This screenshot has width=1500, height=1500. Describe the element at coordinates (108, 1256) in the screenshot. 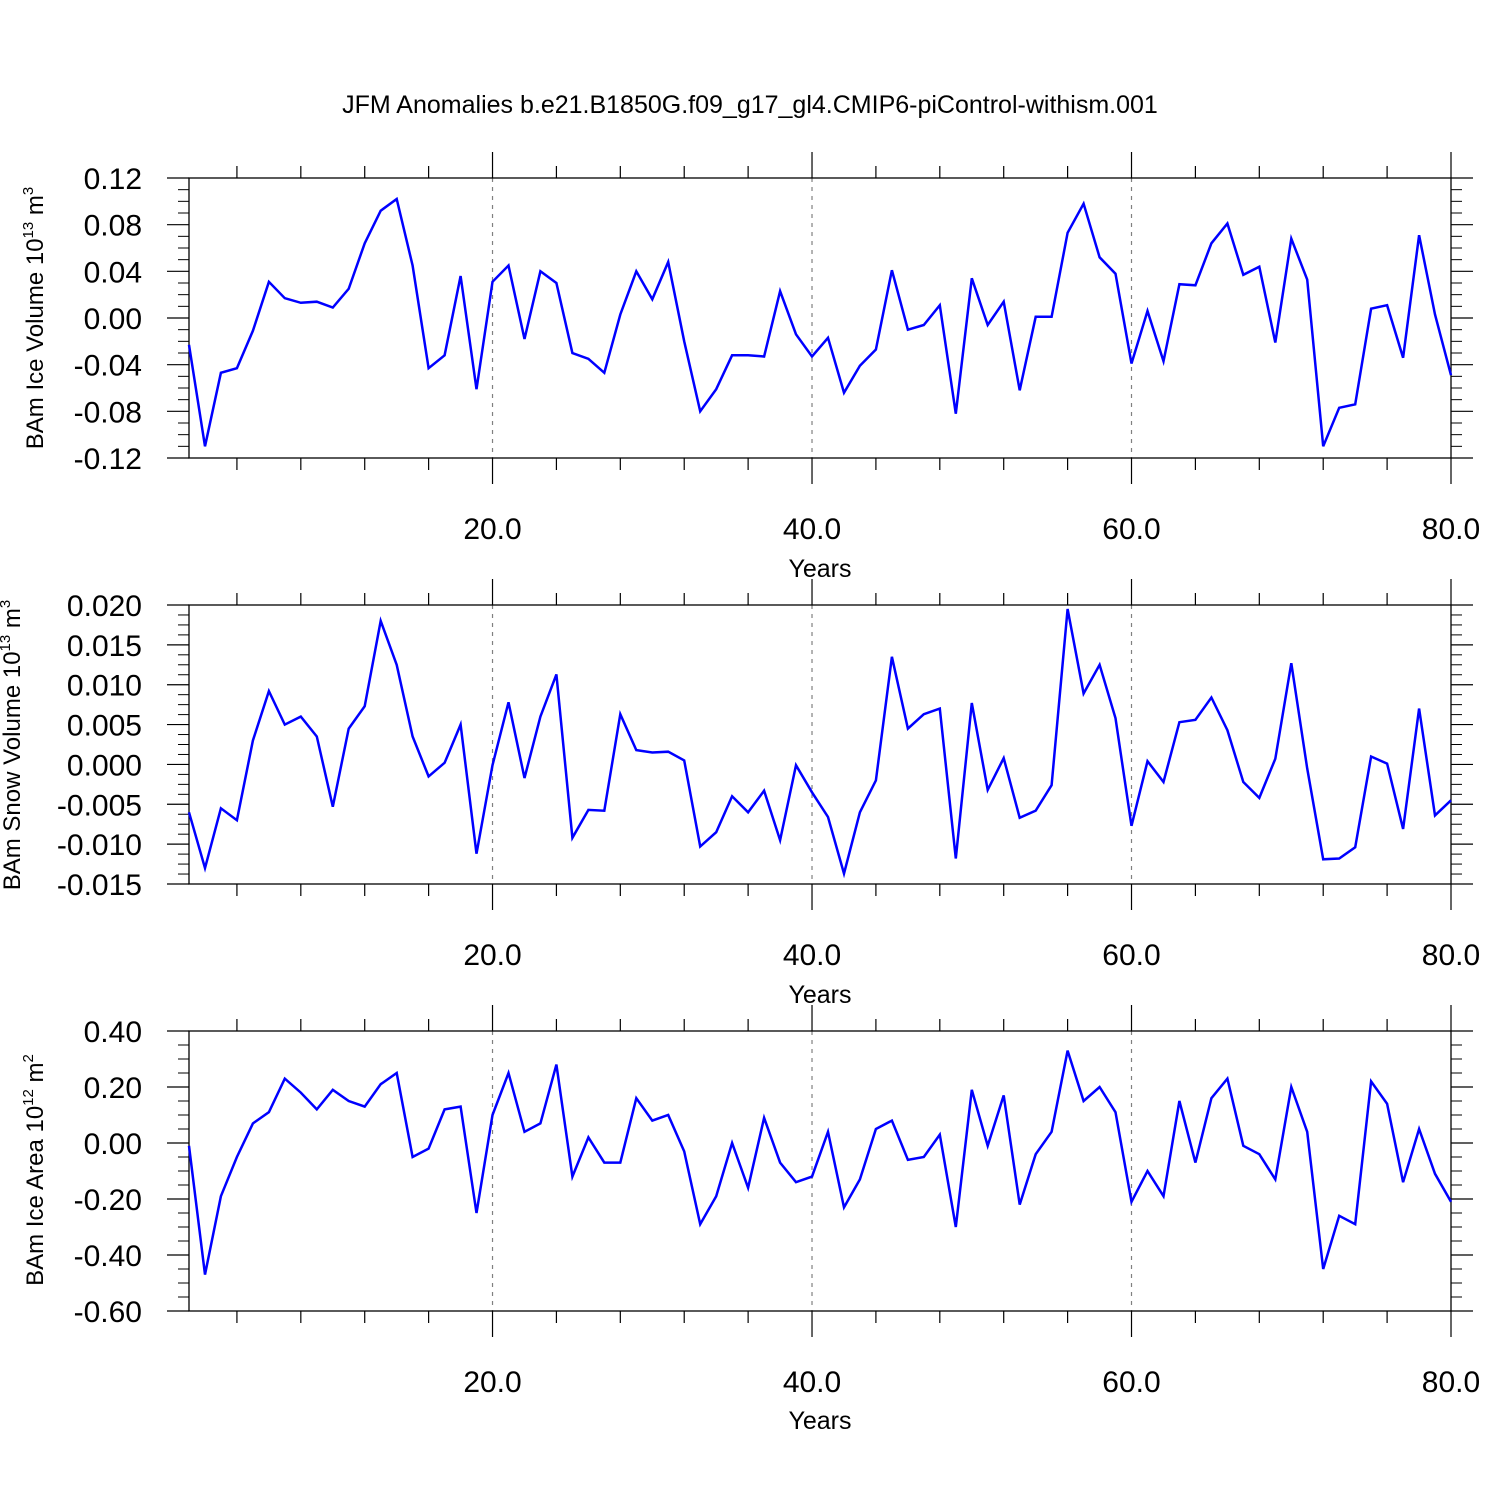

I see `y-tick-label: -0.40` at that location.